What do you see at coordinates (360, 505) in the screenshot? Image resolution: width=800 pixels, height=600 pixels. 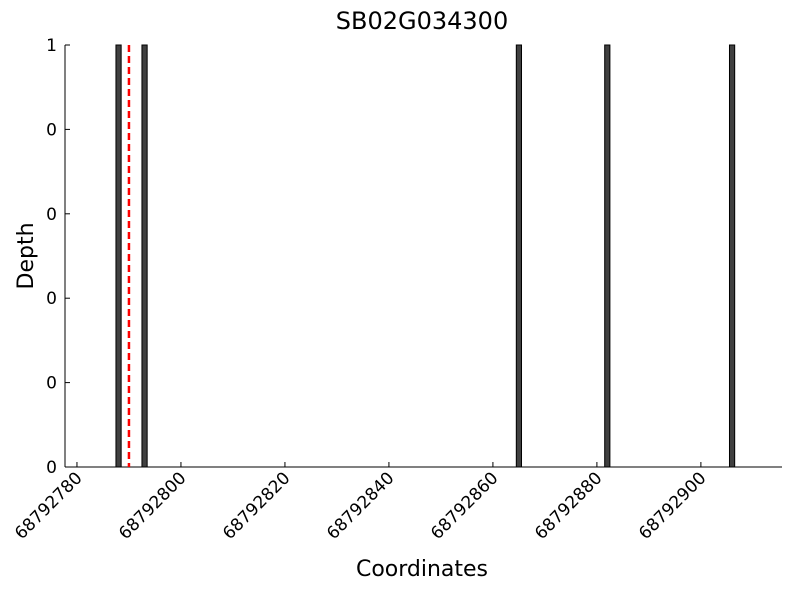 I see `x-tick-label: 68792840` at bounding box center [360, 505].